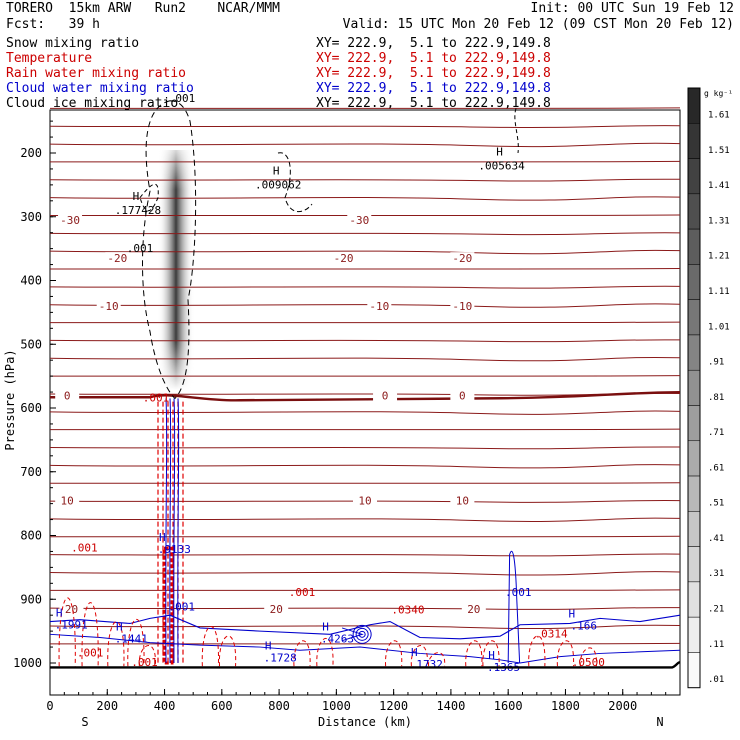 This screenshot has width=740, height=740. What do you see at coordinates (716, 645) in the screenshot?
I see `colorbar-label: .11` at bounding box center [716, 645].